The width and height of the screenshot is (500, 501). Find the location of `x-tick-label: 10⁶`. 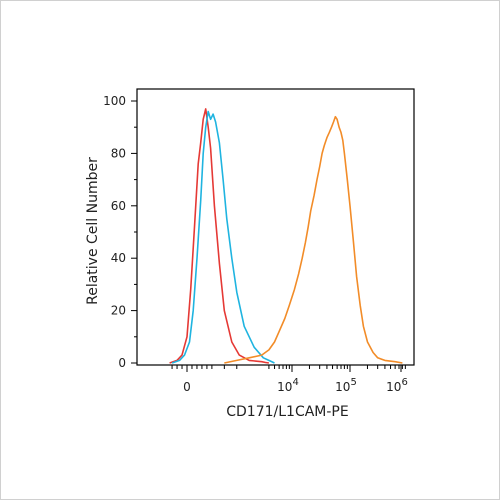

x-tick-label: 10⁶ is located at coordinates (397, 385).